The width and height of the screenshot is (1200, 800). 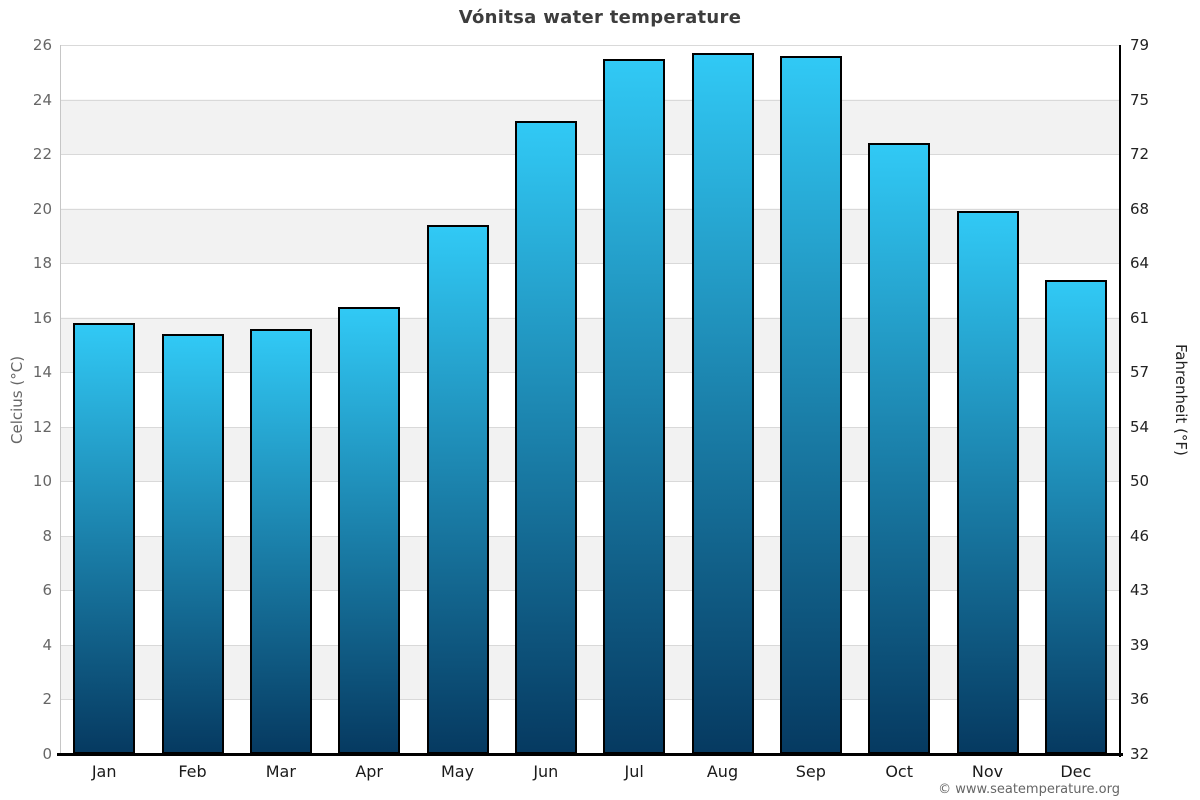 What do you see at coordinates (369, 530) in the screenshot?
I see `bar-apr` at bounding box center [369, 530].